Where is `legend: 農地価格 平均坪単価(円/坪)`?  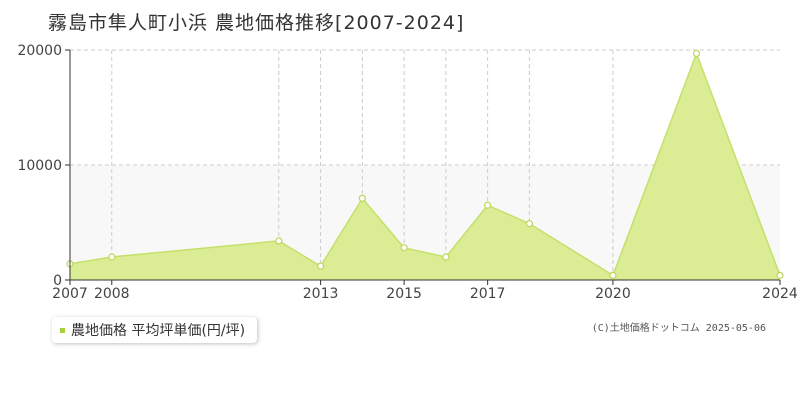 legend: 農地価格 平均坪単価(円/坪) is located at coordinates (155, 330).